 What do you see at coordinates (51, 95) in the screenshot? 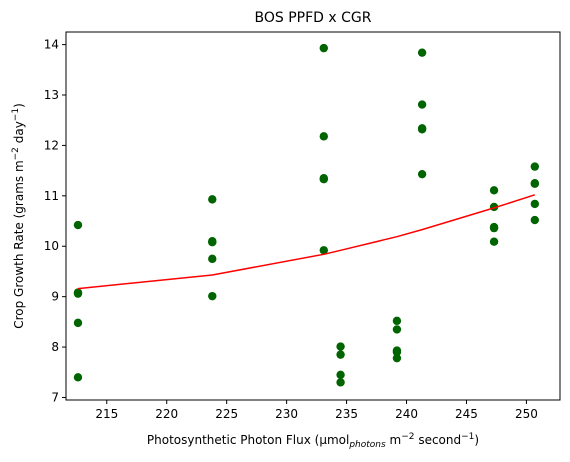
I see `y-tick-label: 13` at bounding box center [51, 95].